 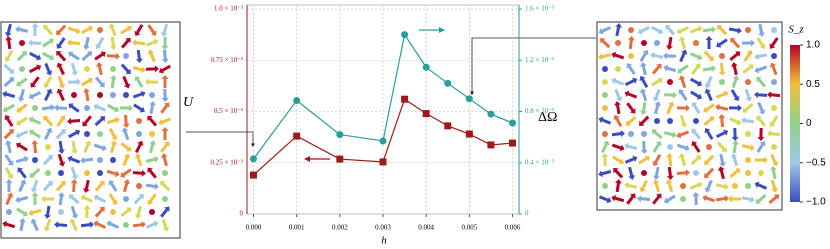 I want to click on series-line, so click(x=383, y=137).